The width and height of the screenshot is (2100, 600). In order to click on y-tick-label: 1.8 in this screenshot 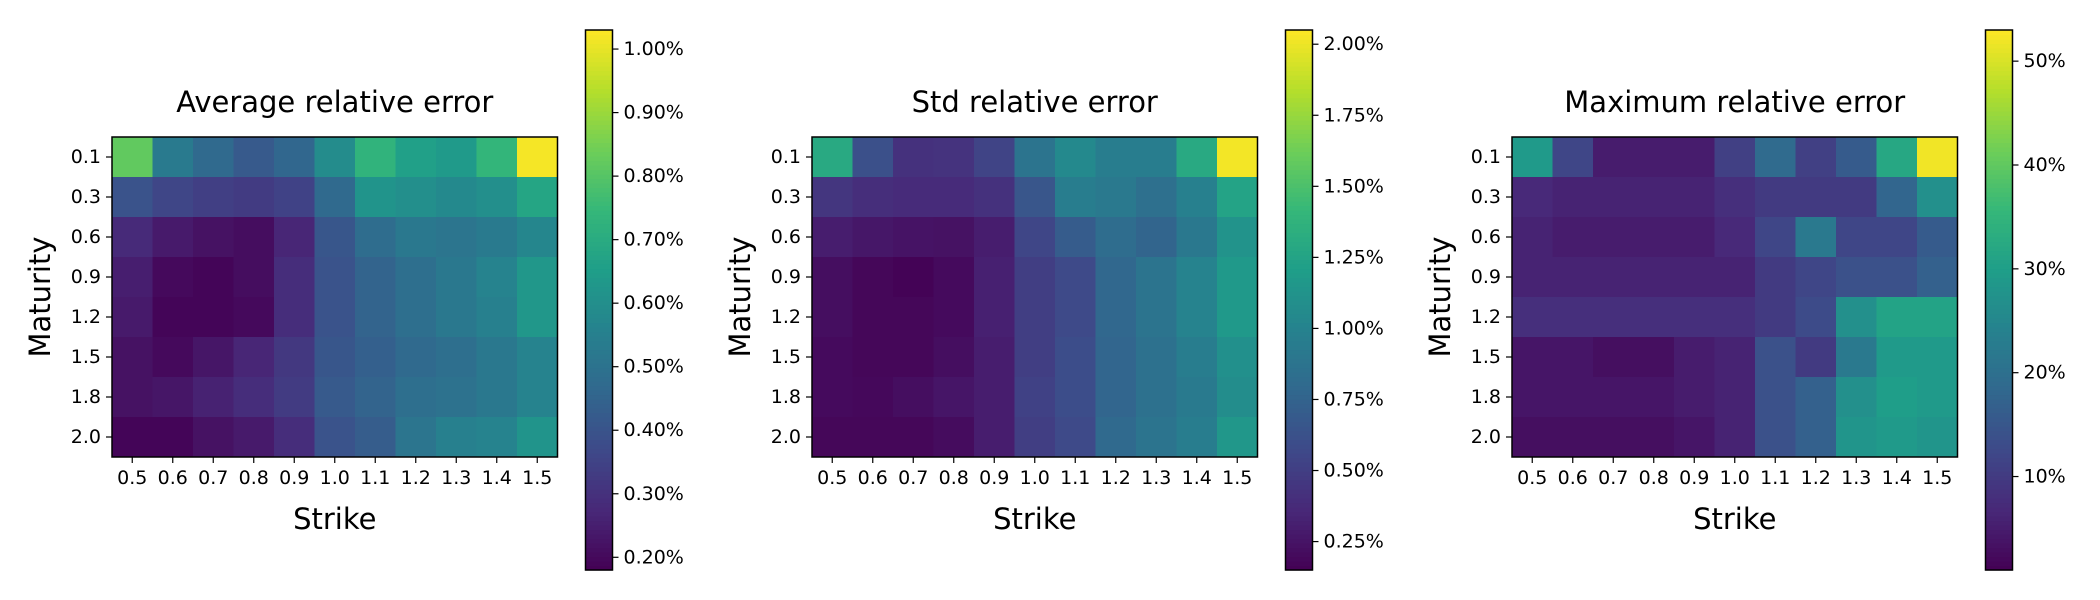, I will do `click(1486, 397)`.